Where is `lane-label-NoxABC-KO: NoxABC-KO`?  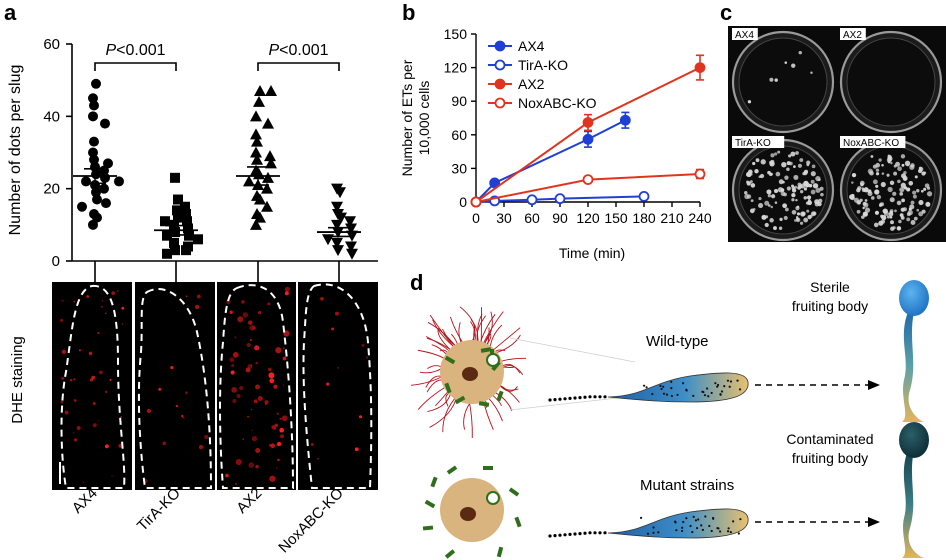
lane-label-NoxABC-KO: NoxABC-KO is located at coordinates (311, 521).